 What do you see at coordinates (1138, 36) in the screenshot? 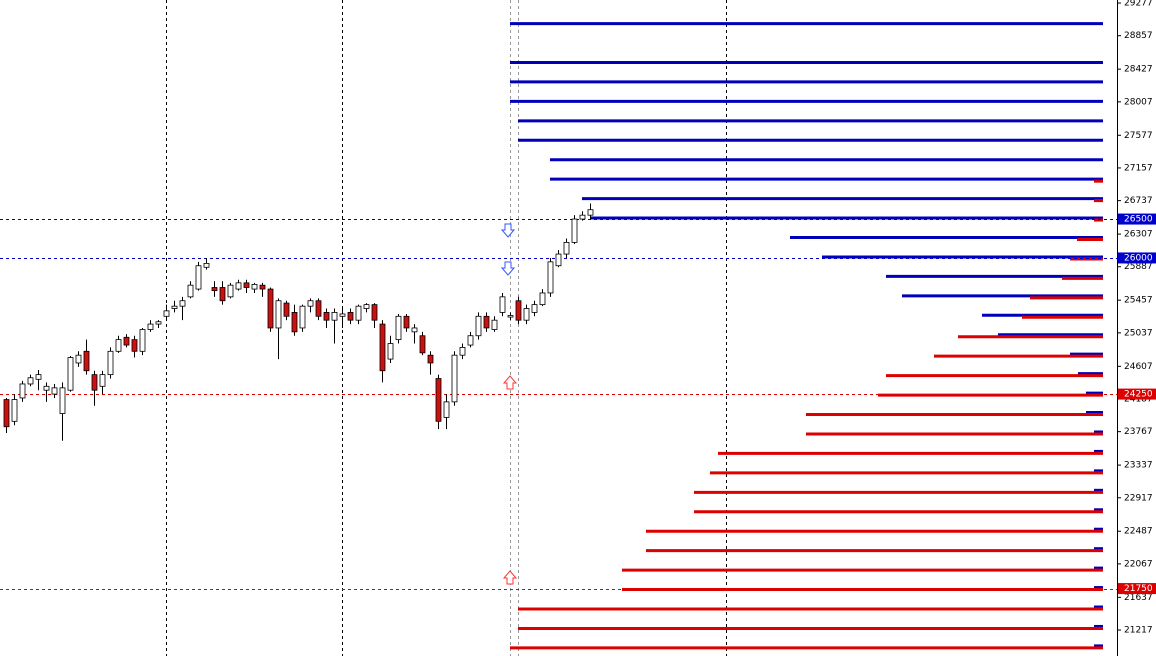
I see `y-tick-label: 28857` at bounding box center [1138, 36].